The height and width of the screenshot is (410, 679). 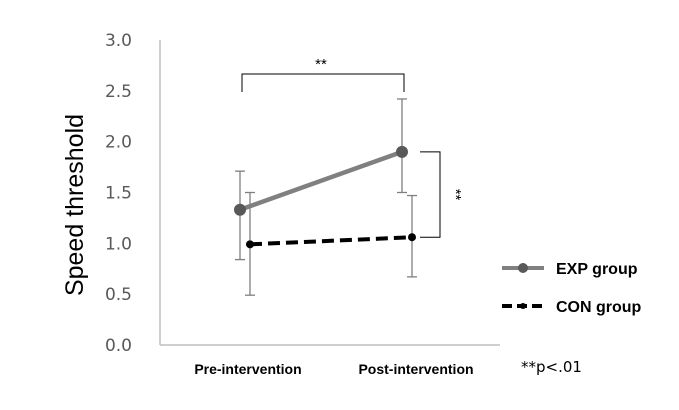 What do you see at coordinates (551, 367) in the screenshot?
I see `significance-note: **p<.01` at bounding box center [551, 367].